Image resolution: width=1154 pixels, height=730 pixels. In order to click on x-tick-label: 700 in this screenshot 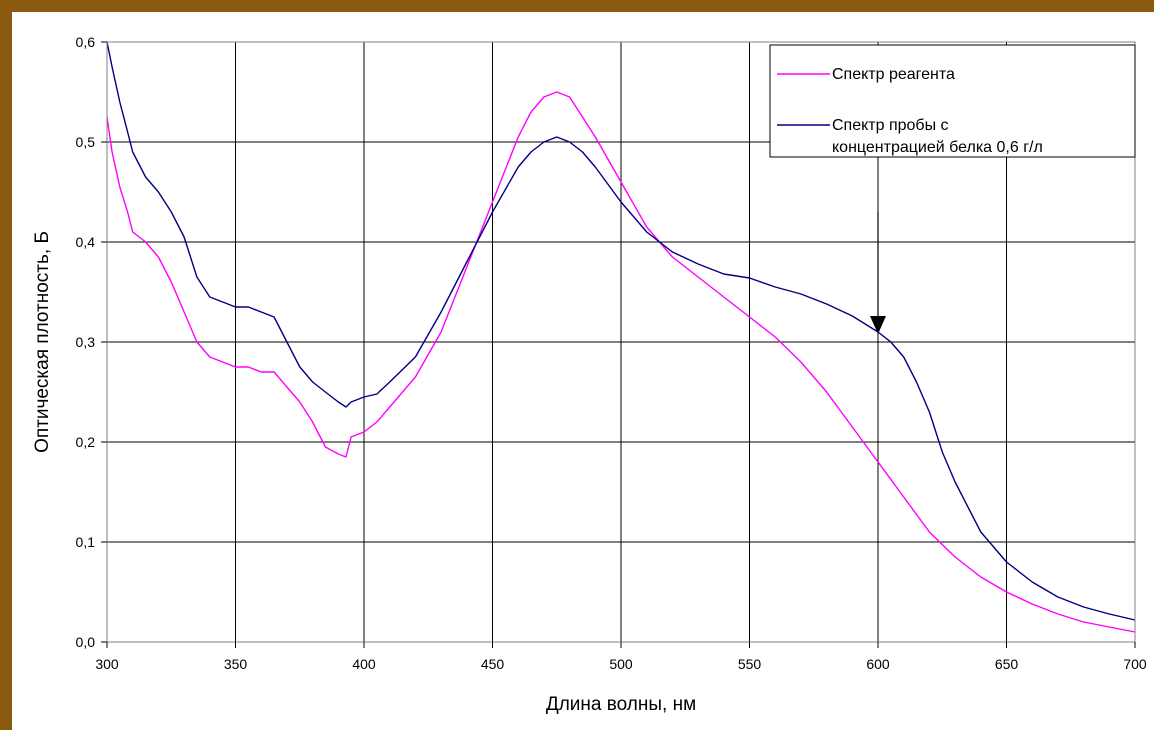, I will do `click(1135, 664)`.